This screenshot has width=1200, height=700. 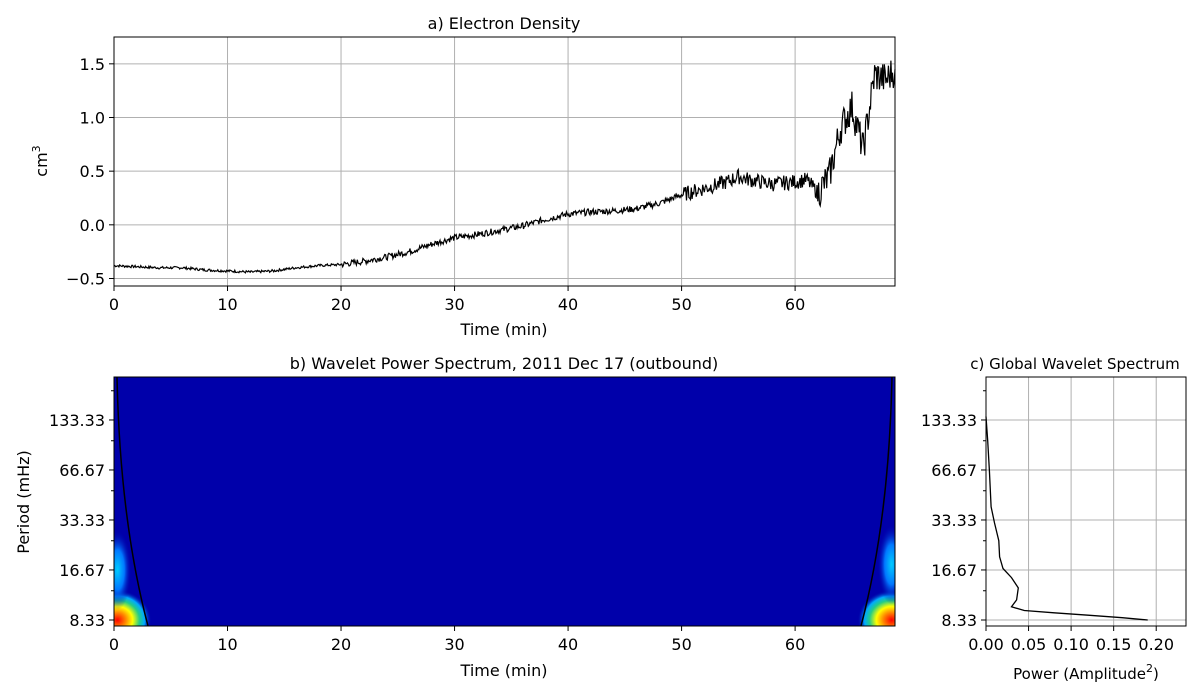 What do you see at coordinates (114, 644) in the screenshot?
I see `wavelet-power-x-tick-label: 0` at bounding box center [114, 644].